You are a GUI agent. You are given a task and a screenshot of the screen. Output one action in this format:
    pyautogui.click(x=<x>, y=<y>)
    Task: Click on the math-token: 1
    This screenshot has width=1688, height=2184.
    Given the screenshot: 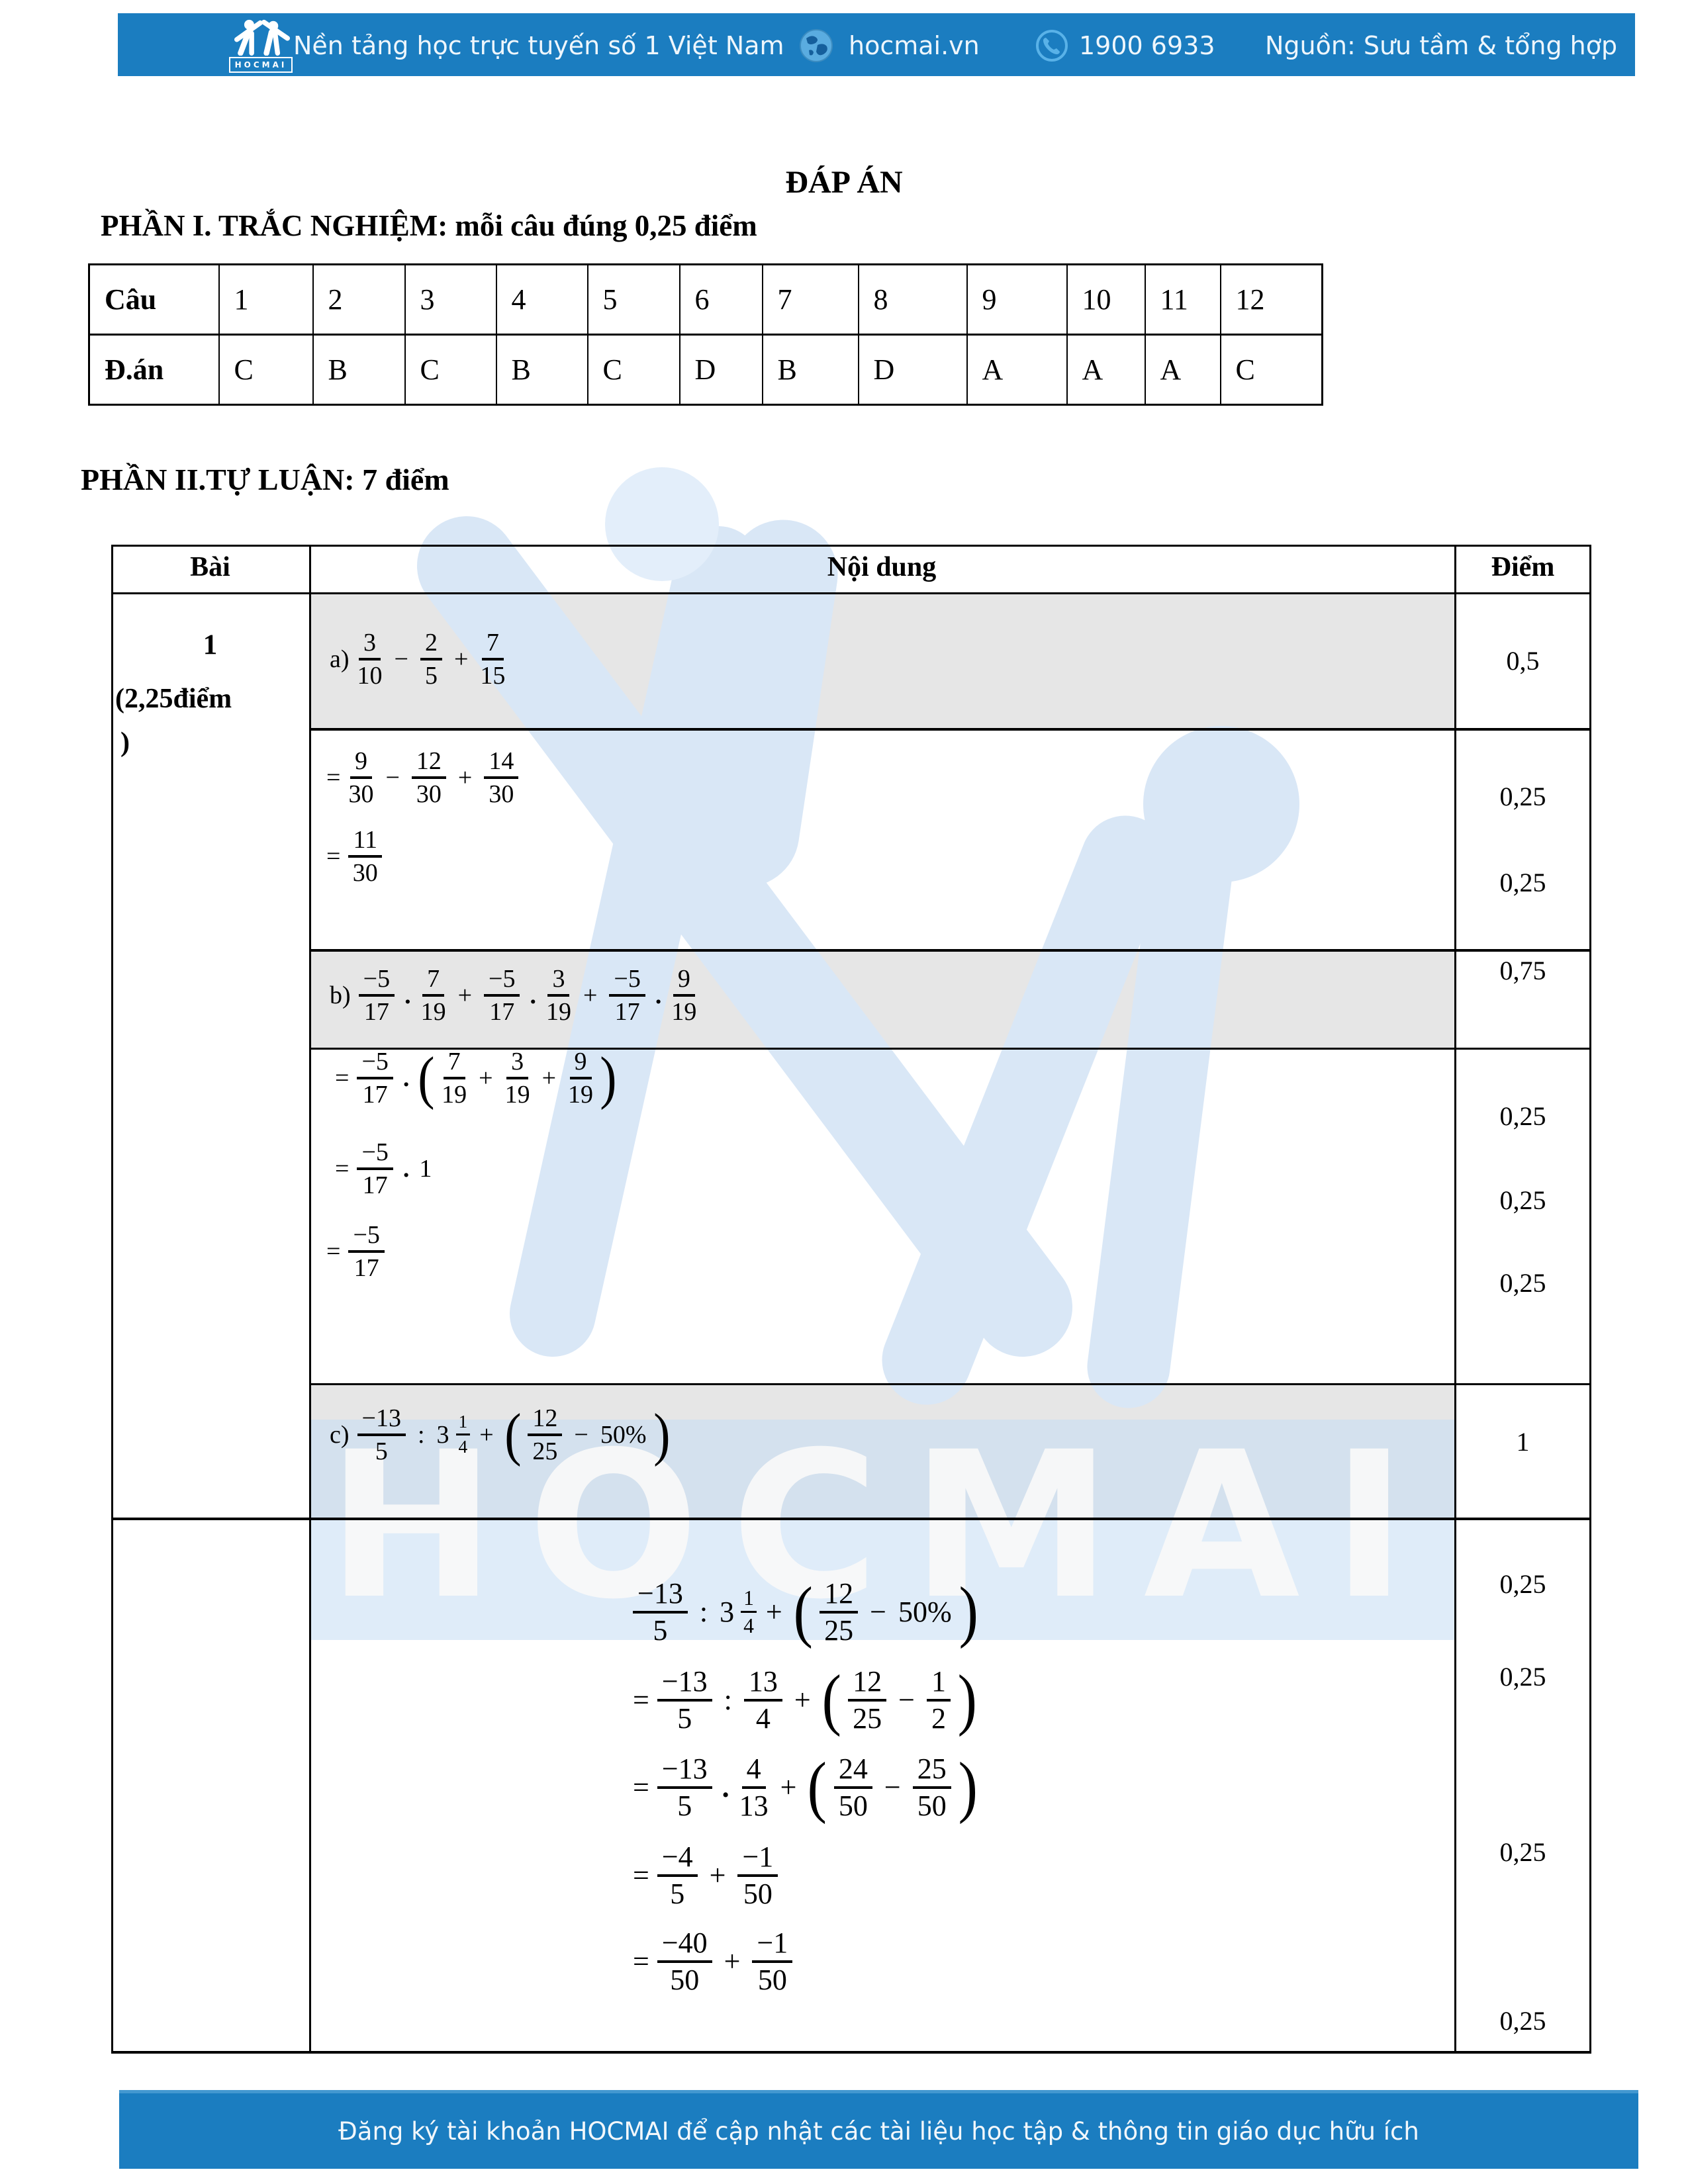 What is the action you would take?
    pyautogui.click(x=425, y=1169)
    